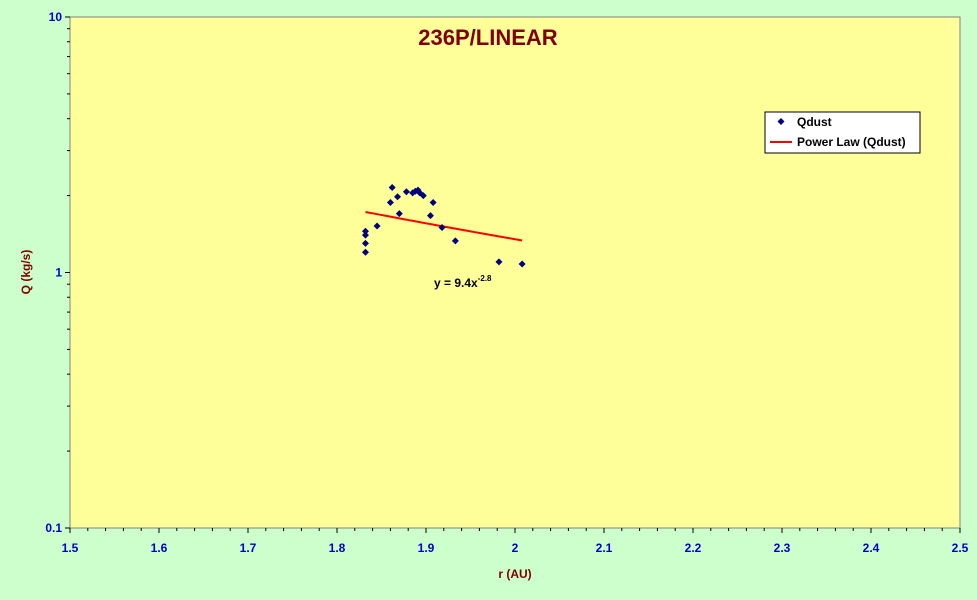 This screenshot has width=977, height=600. What do you see at coordinates (514, 574) in the screenshot?
I see `x-axis-title: r (AU)` at bounding box center [514, 574].